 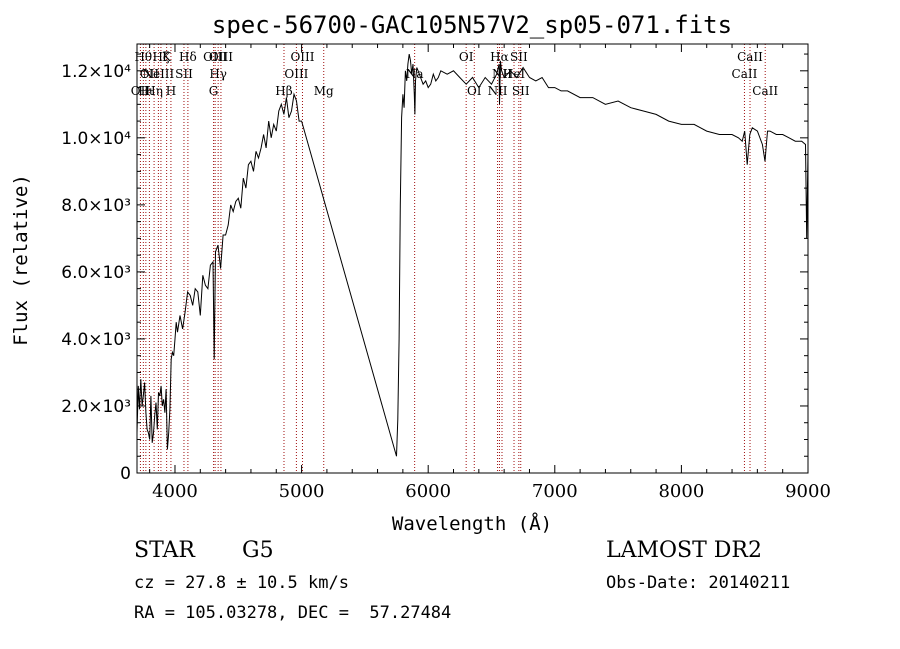 What do you see at coordinates (160, 57) in the screenshot?
I see `line-marker-label: Hζ` at bounding box center [160, 57].